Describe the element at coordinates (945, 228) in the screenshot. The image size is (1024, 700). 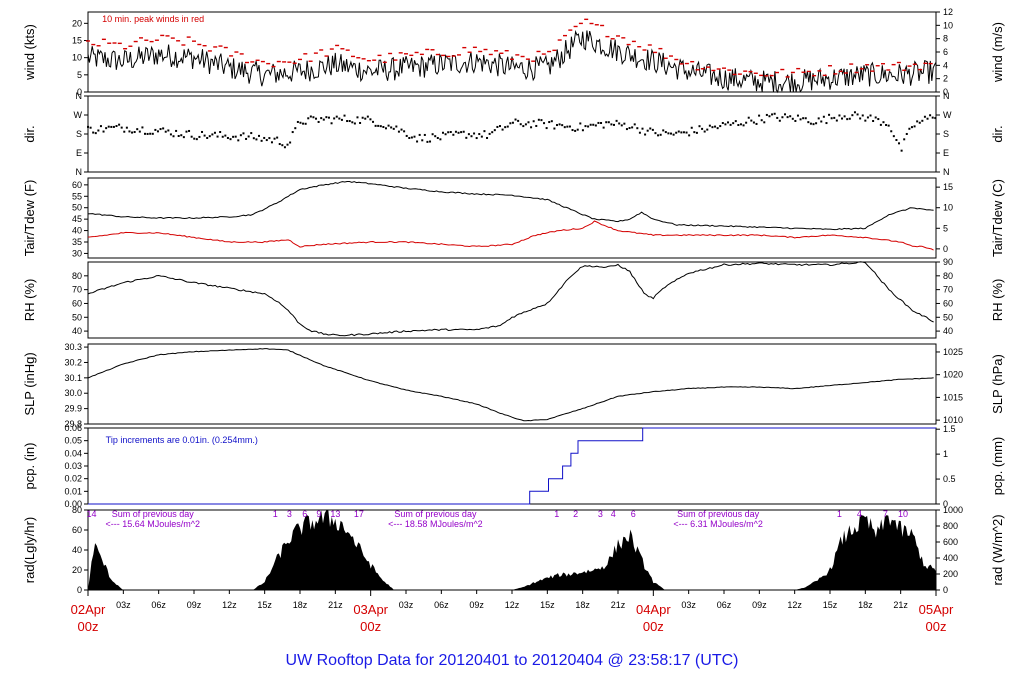
I see `temp-right-tick-label: 5` at that location.